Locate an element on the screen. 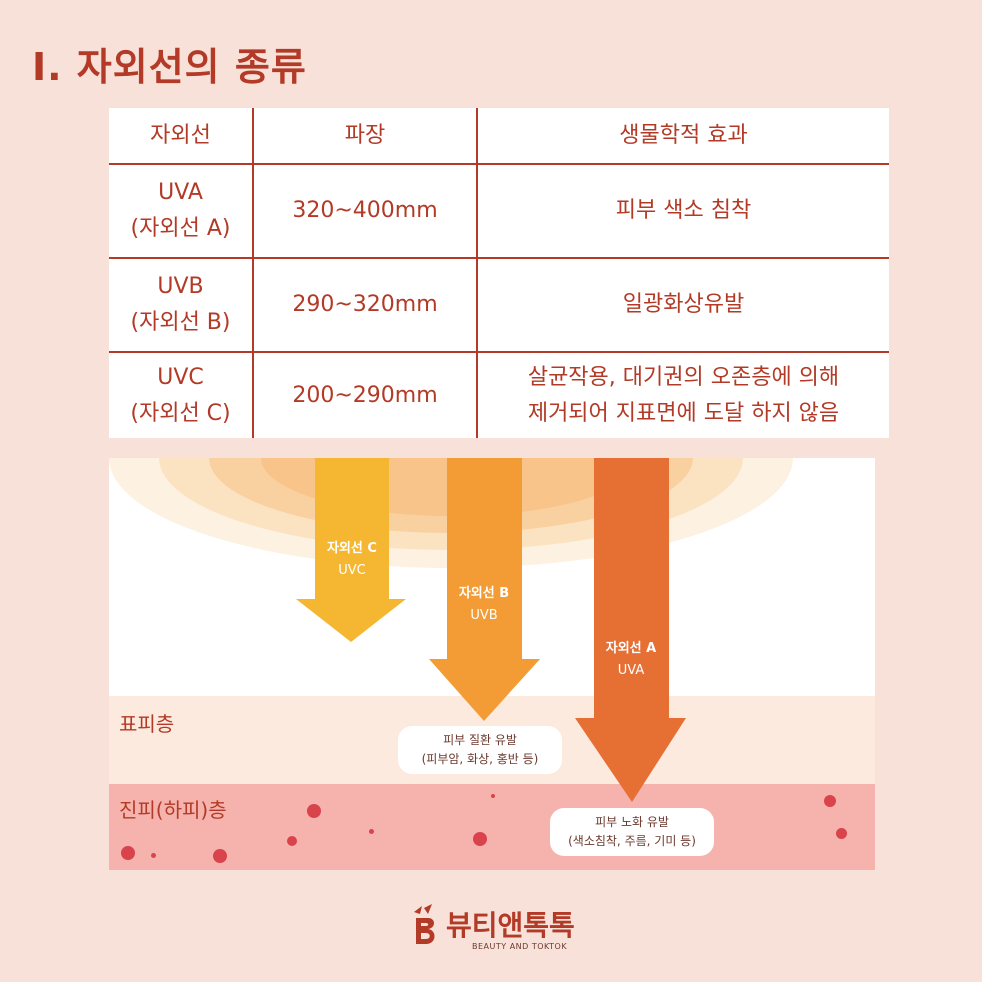 Image resolution: width=982 pixels, height=982 pixels. uvb-arrow-label: 자외선 B UVB is located at coordinates (484, 605).